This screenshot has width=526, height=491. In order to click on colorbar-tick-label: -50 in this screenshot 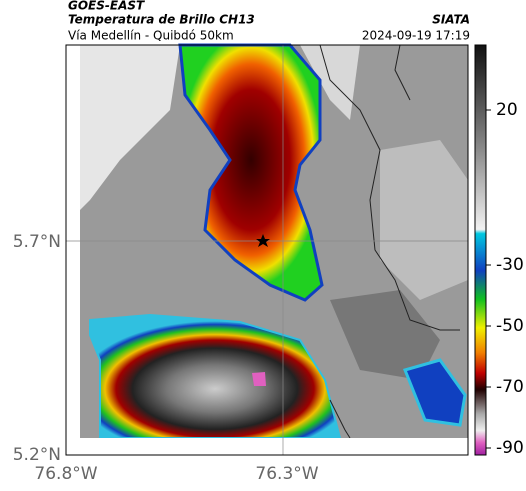, I will do `click(510, 326)`.